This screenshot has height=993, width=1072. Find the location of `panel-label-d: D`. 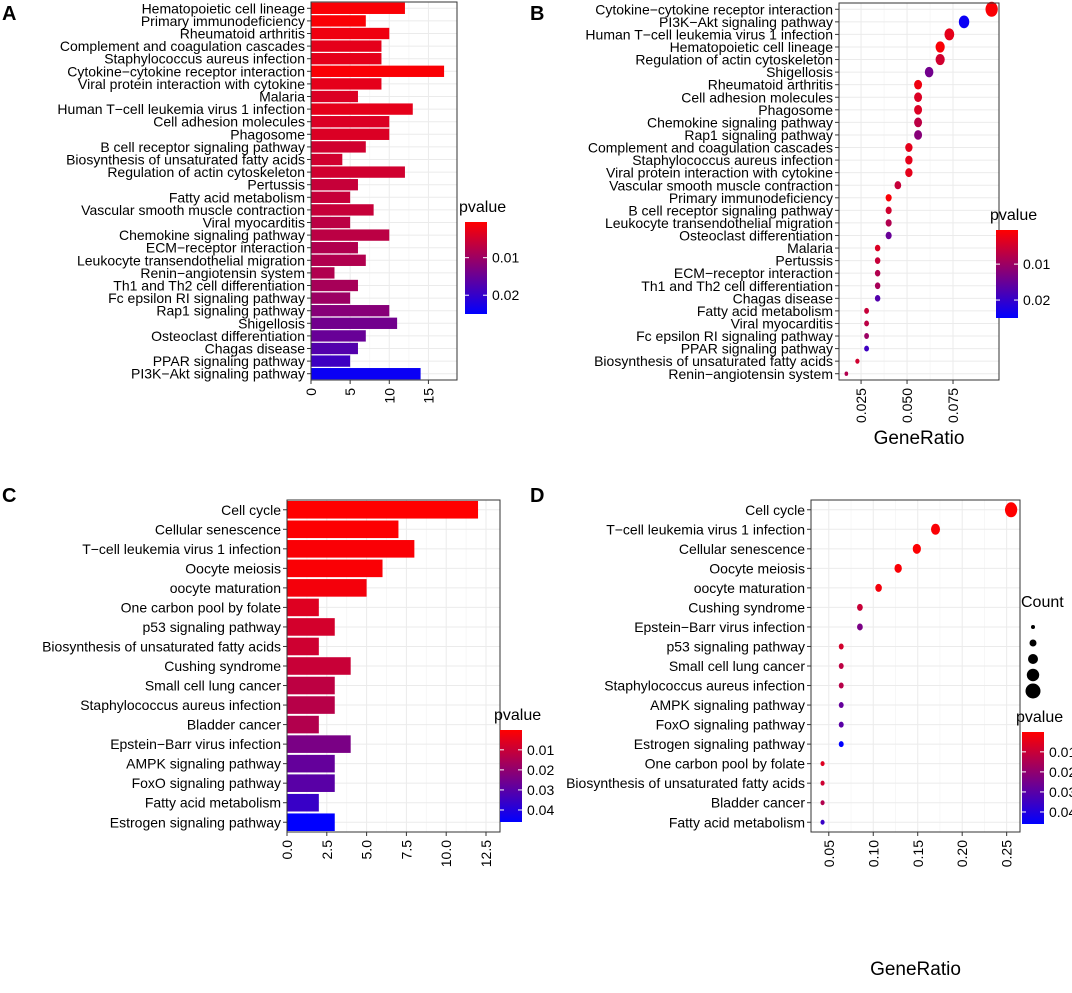

panel-label-d: D is located at coordinates (537, 496).